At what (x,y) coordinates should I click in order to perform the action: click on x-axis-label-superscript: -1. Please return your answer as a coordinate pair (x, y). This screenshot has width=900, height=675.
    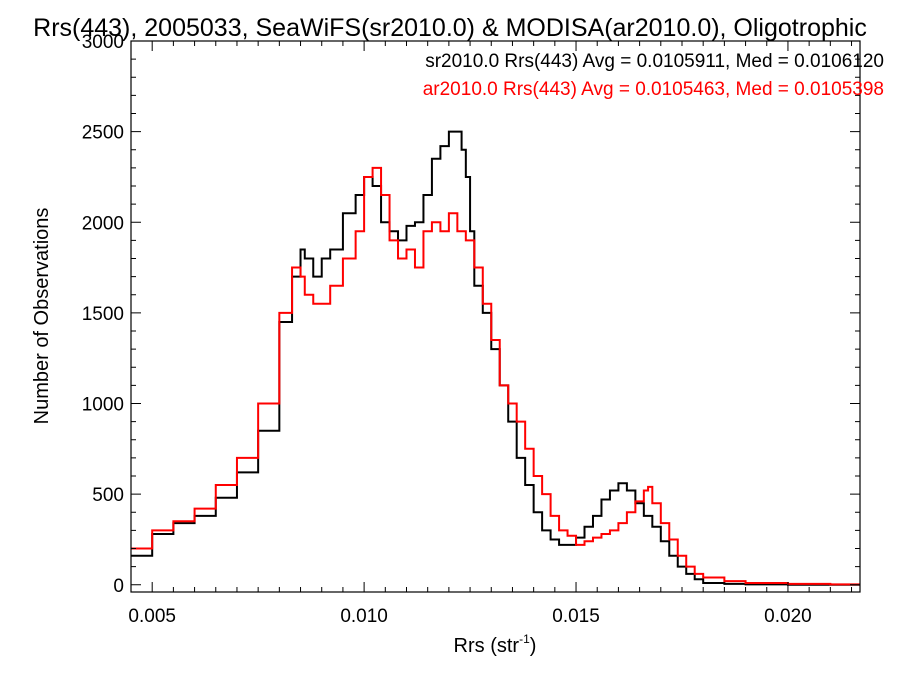
    Looking at the image, I should click on (524, 639).